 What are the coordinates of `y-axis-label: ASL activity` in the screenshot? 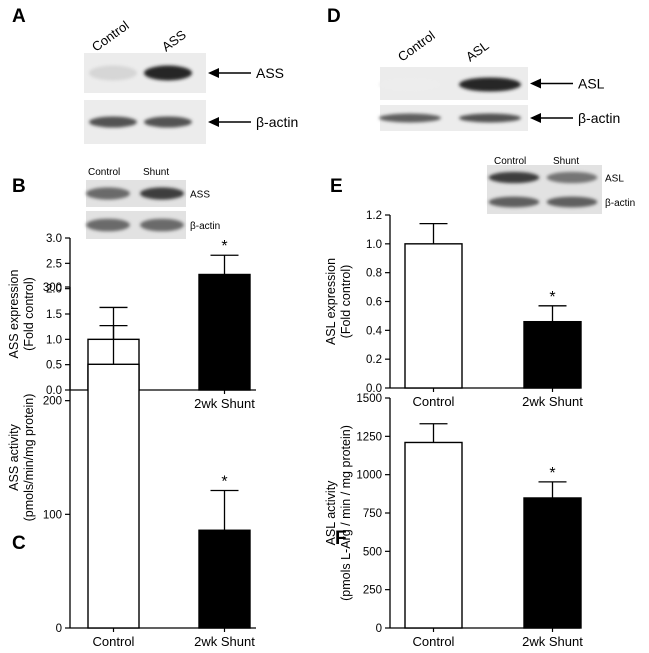 It's located at (331, 513).